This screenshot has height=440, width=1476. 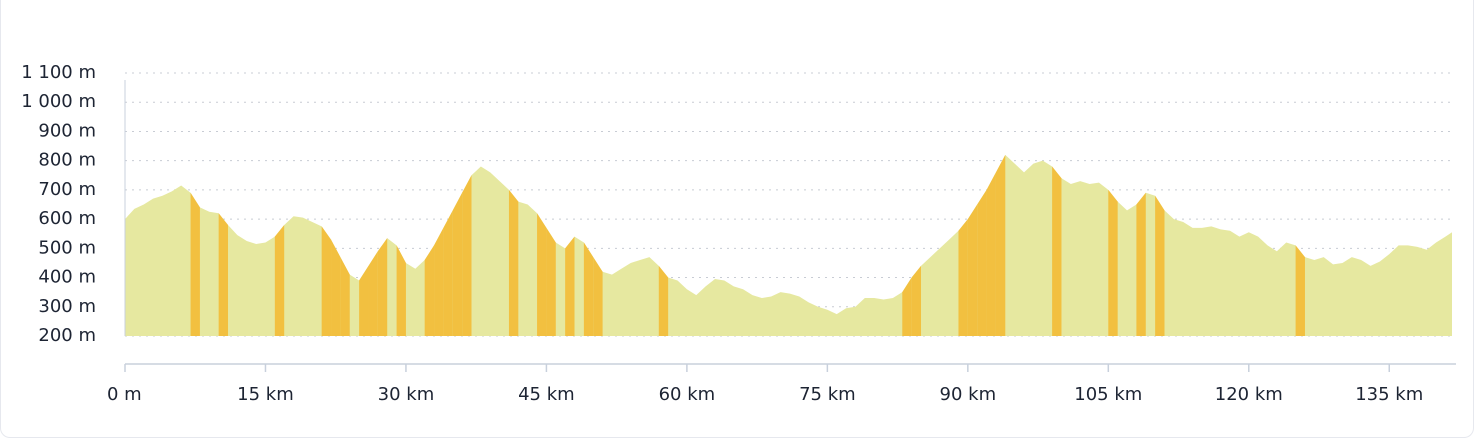 I want to click on x-tick-label: 90 km, so click(x=968, y=394).